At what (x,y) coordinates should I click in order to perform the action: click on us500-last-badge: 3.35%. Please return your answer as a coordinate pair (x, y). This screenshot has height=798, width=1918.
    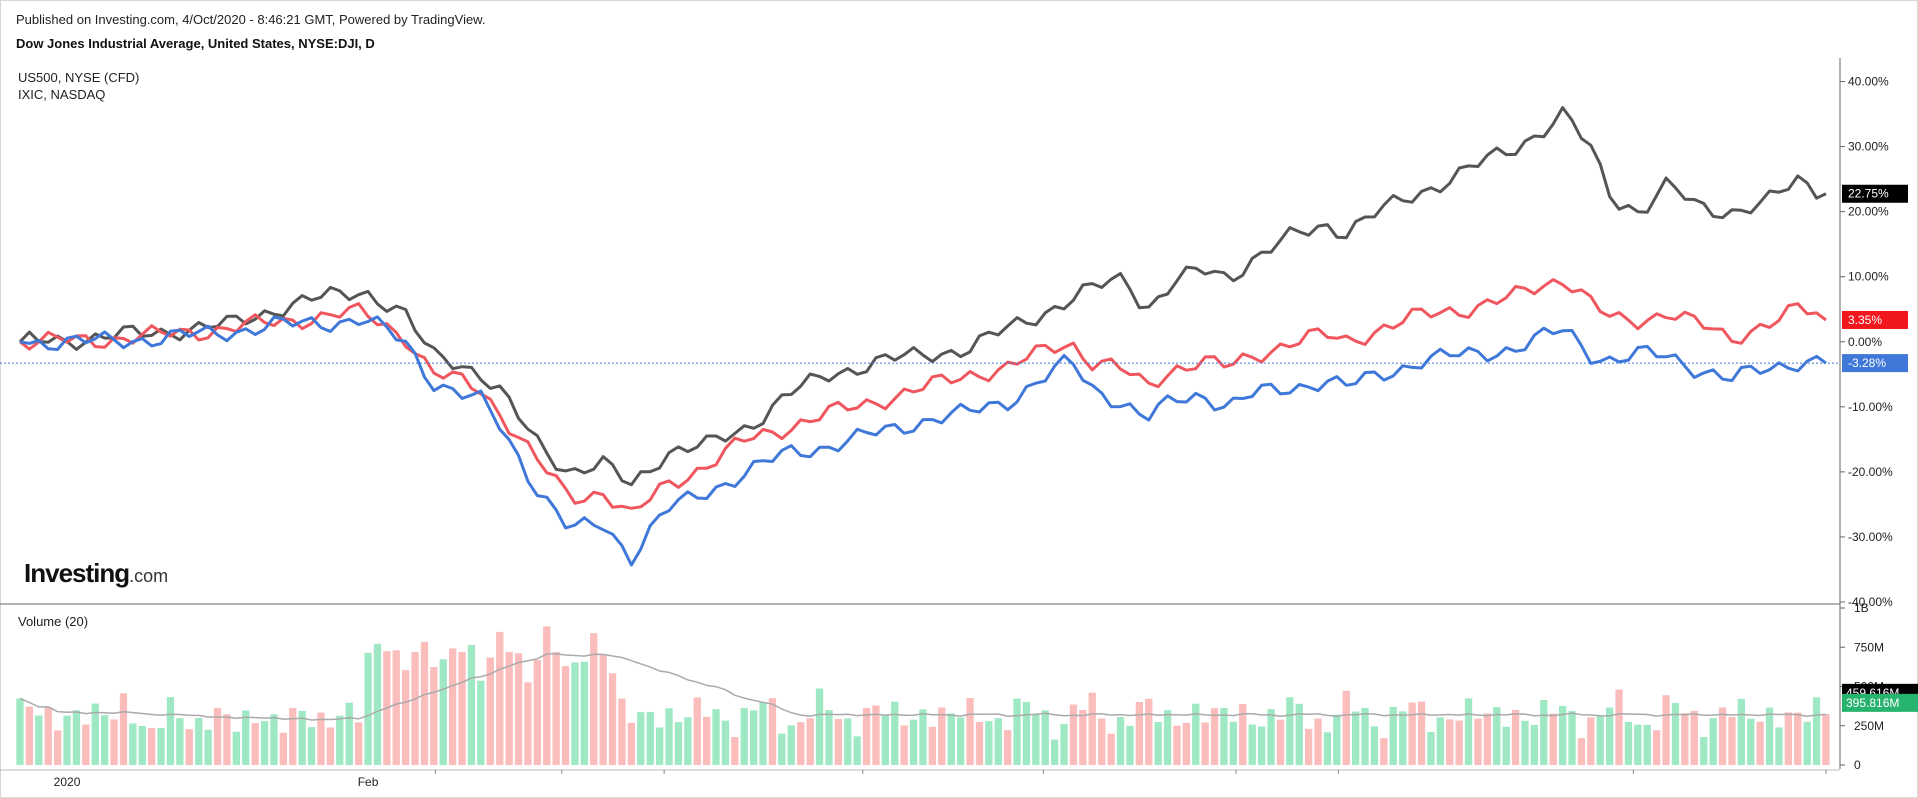
    Looking at the image, I should click on (1865, 320).